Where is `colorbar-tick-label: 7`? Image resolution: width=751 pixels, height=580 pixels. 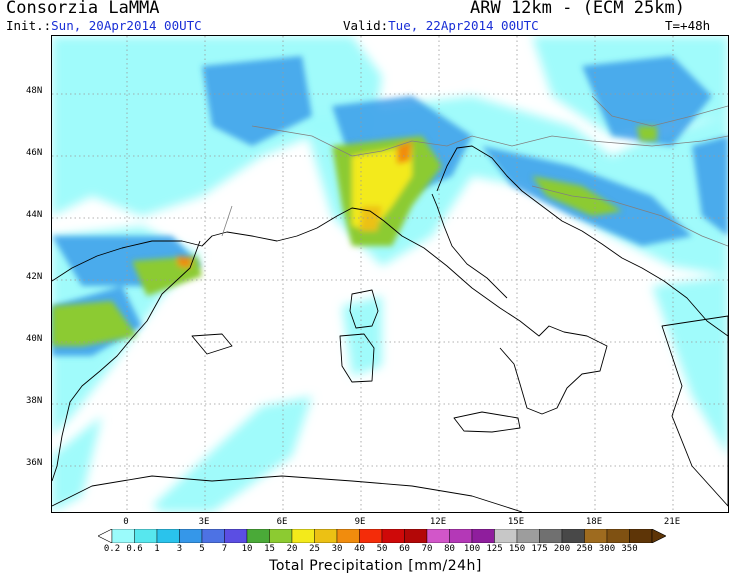
colorbar-tick-label: 7 is located at coordinates (224, 549).